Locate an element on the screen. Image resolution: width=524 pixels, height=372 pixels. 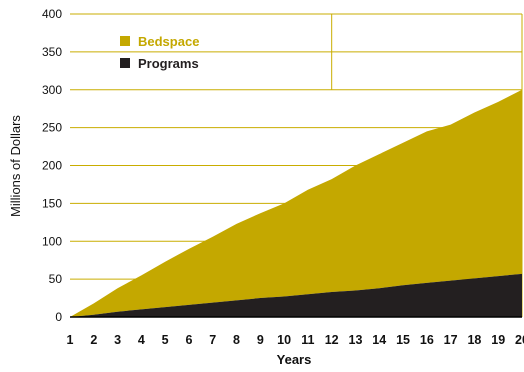
legend-label-bedspace: Bedspace is located at coordinates (168, 41).